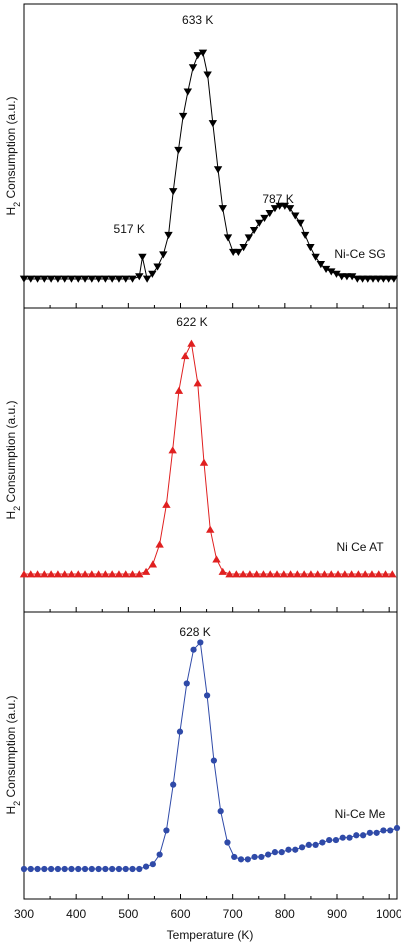  I want to click on x-tick-label-6: 900, so click(337, 914).